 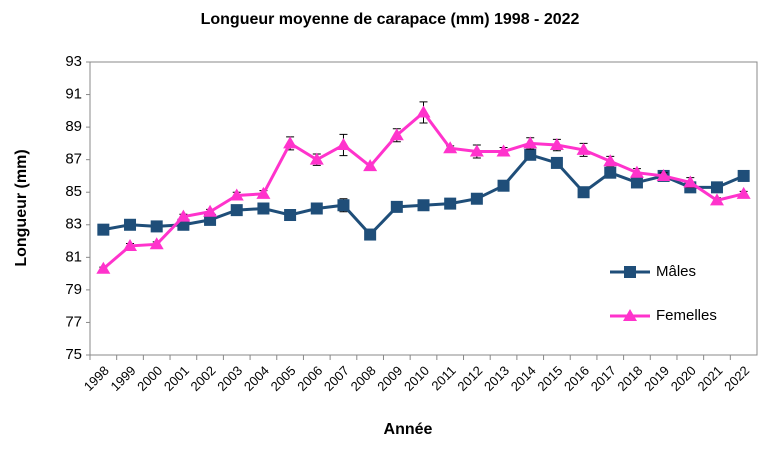 What do you see at coordinates (336, 378) in the screenshot?
I see `x-tick-label: 2007` at bounding box center [336, 378].